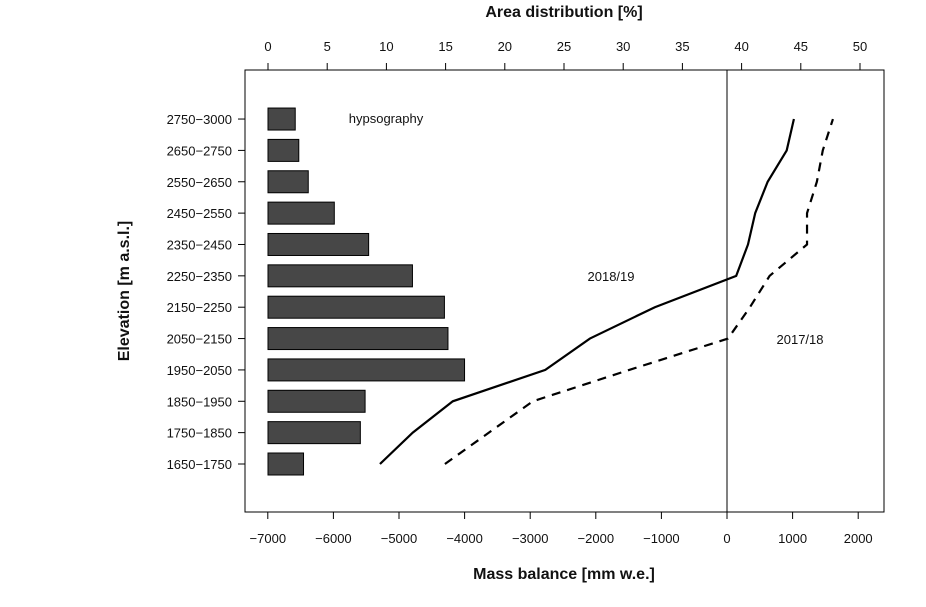 The height and width of the screenshot is (607, 926). I want to click on bottom-tick-label: 2000, so click(858, 538).